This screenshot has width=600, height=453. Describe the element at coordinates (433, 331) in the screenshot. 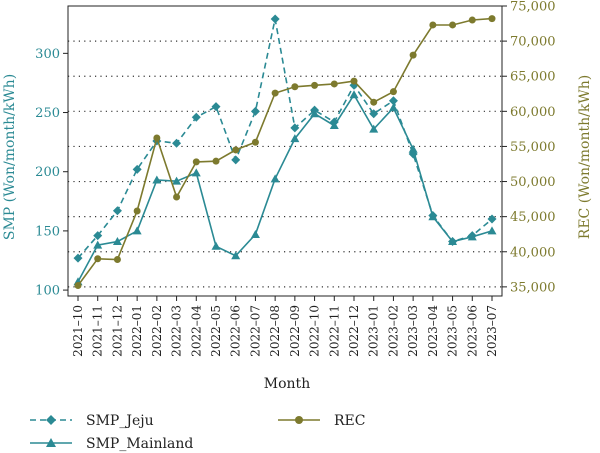

I see `x-tick-label: 2023–04` at that location.